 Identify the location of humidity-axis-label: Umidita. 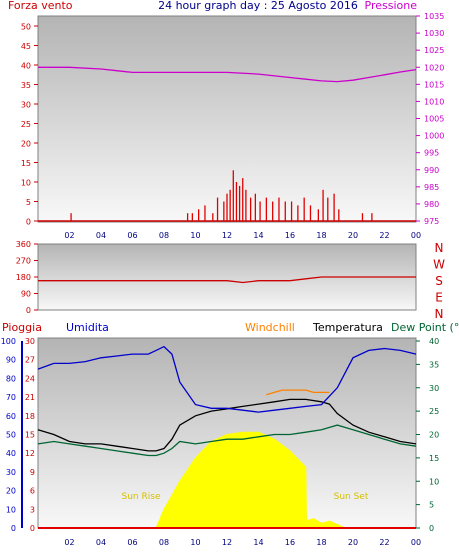
(87, 327).